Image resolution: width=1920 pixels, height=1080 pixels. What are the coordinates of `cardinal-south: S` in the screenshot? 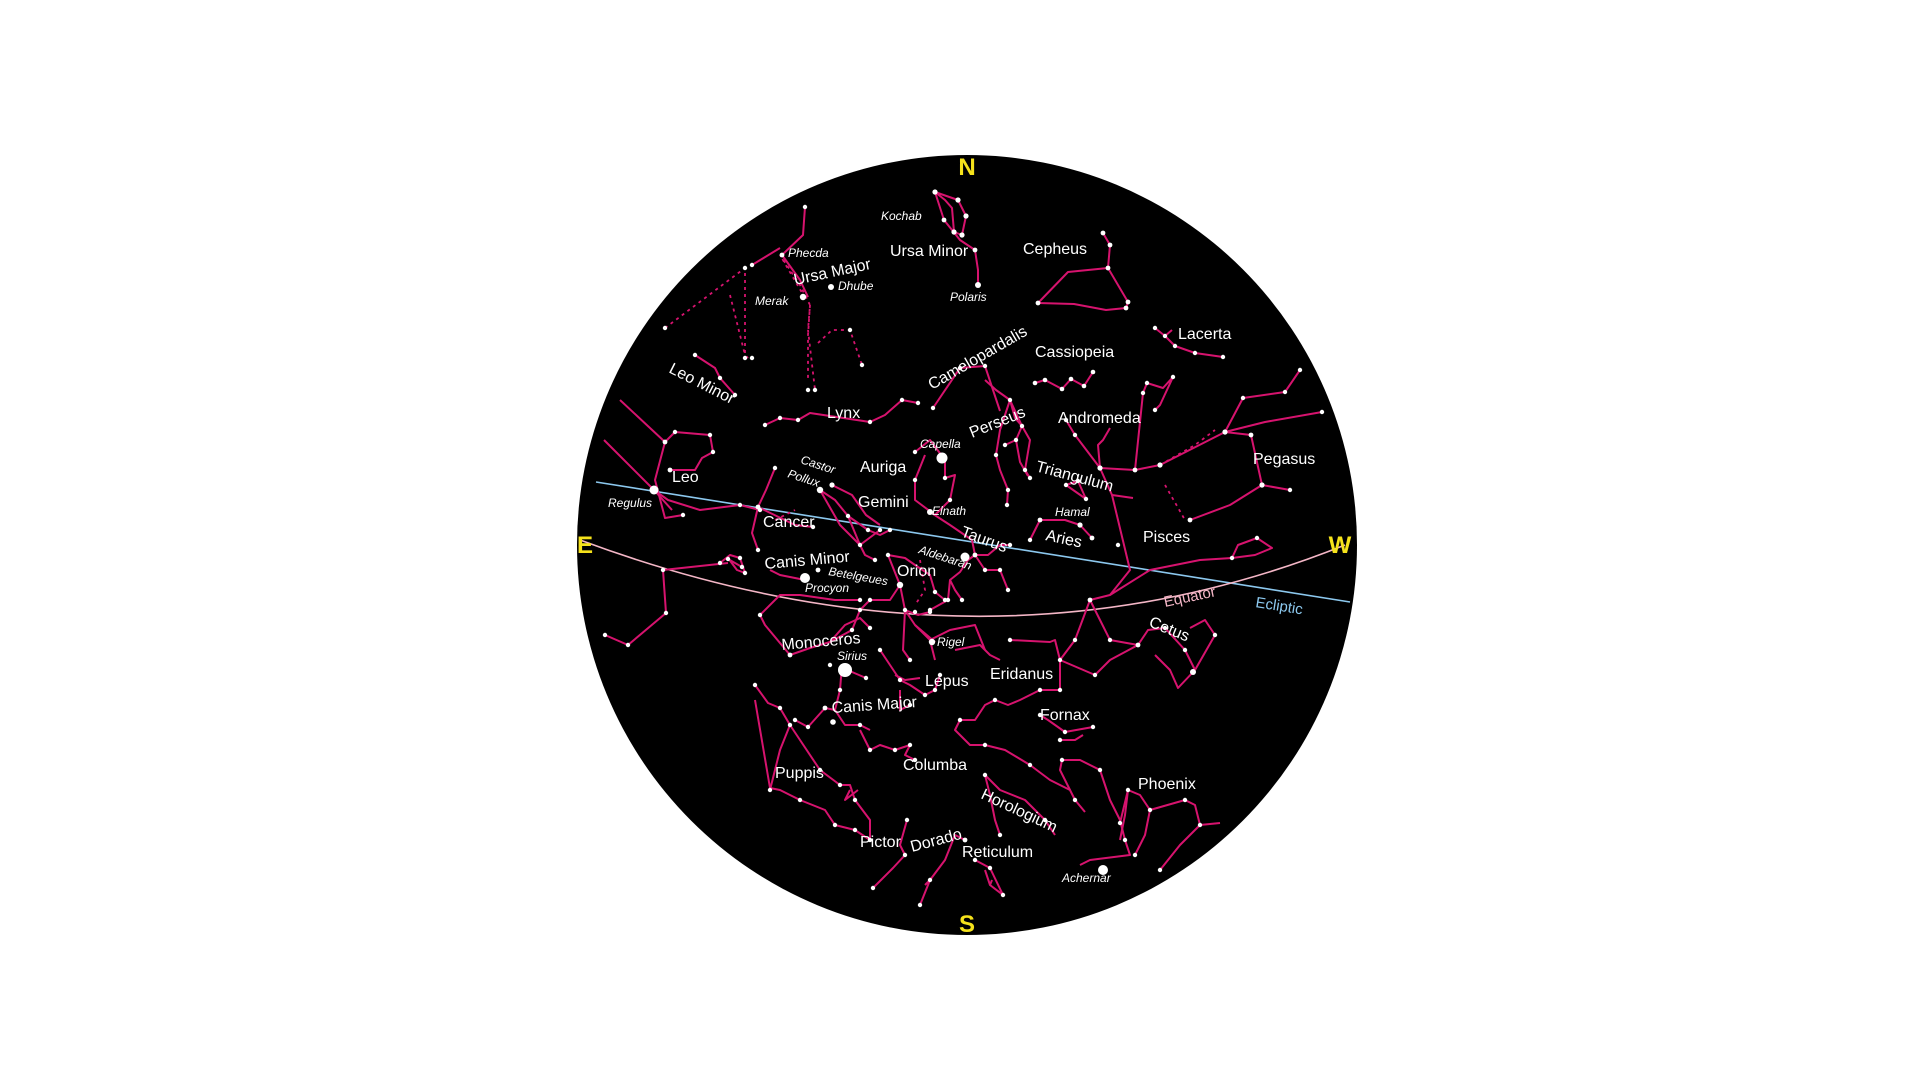 It's located at (967, 924).